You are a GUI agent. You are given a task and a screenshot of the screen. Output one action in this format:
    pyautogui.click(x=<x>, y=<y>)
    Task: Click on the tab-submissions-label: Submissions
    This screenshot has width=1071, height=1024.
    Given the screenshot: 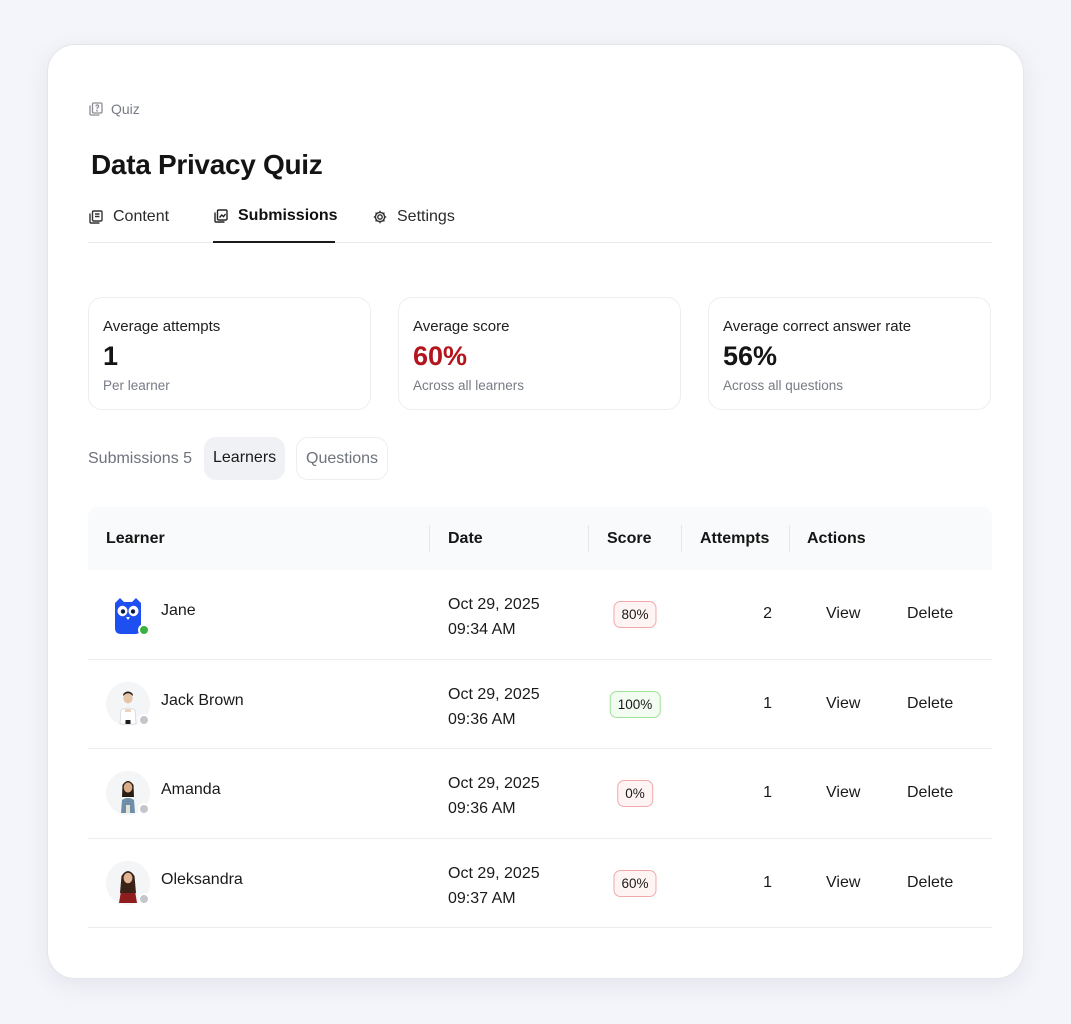 What is the action you would take?
    pyautogui.click(x=288, y=215)
    